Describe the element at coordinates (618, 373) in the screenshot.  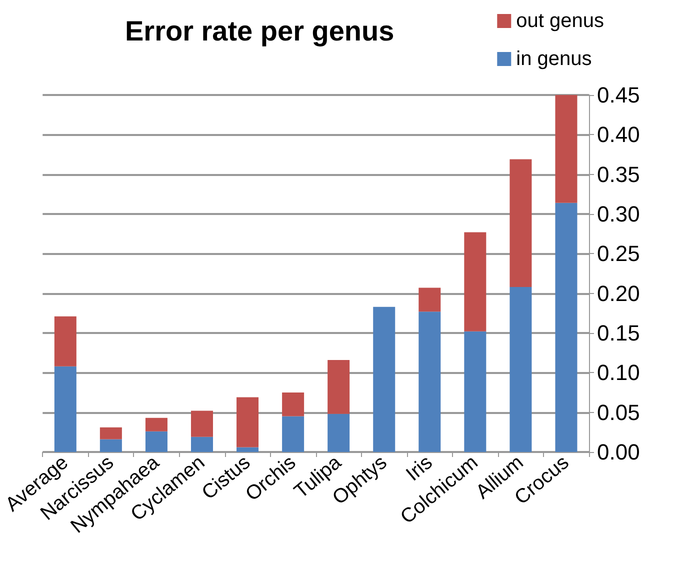
I see `y-tick-label: 0.10` at that location.